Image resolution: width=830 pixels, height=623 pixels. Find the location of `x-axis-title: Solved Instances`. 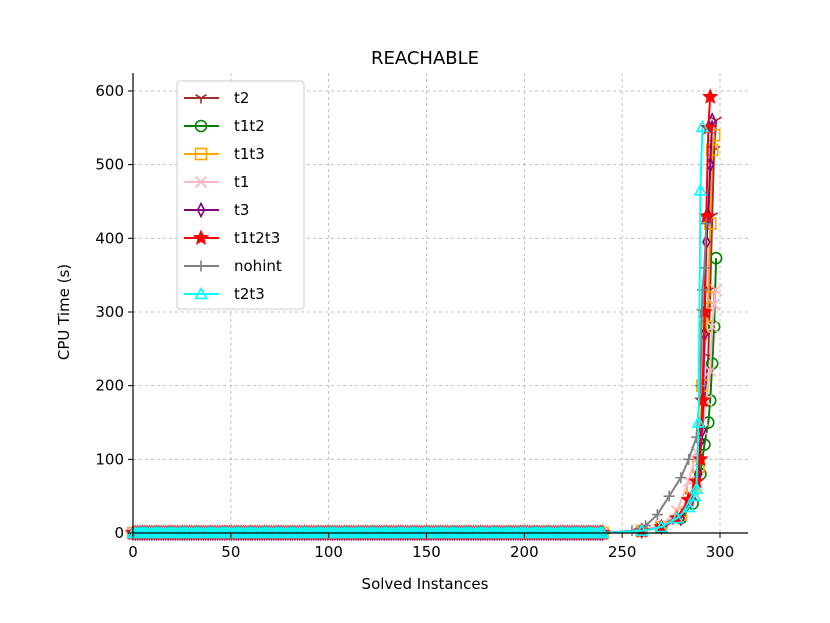

x-axis-title: Solved Instances is located at coordinates (425, 584).